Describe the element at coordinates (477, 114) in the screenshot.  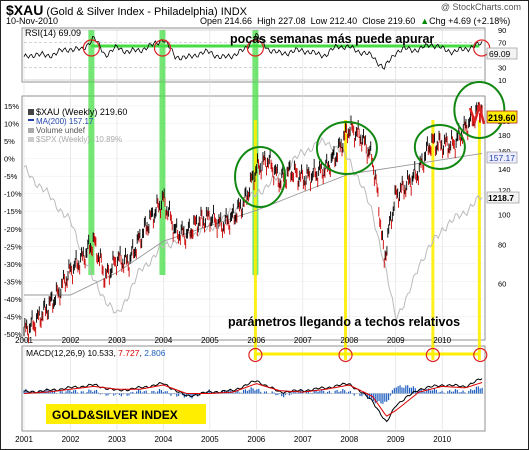
I see `red-w-mark` at that location.